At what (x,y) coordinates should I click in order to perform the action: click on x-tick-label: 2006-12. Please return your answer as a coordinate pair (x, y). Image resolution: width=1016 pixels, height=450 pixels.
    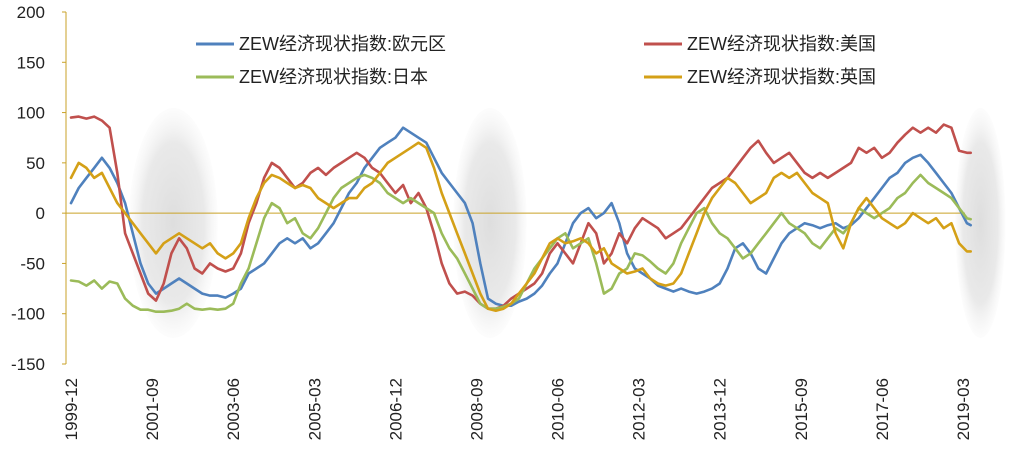
    Looking at the image, I should click on (395, 409).